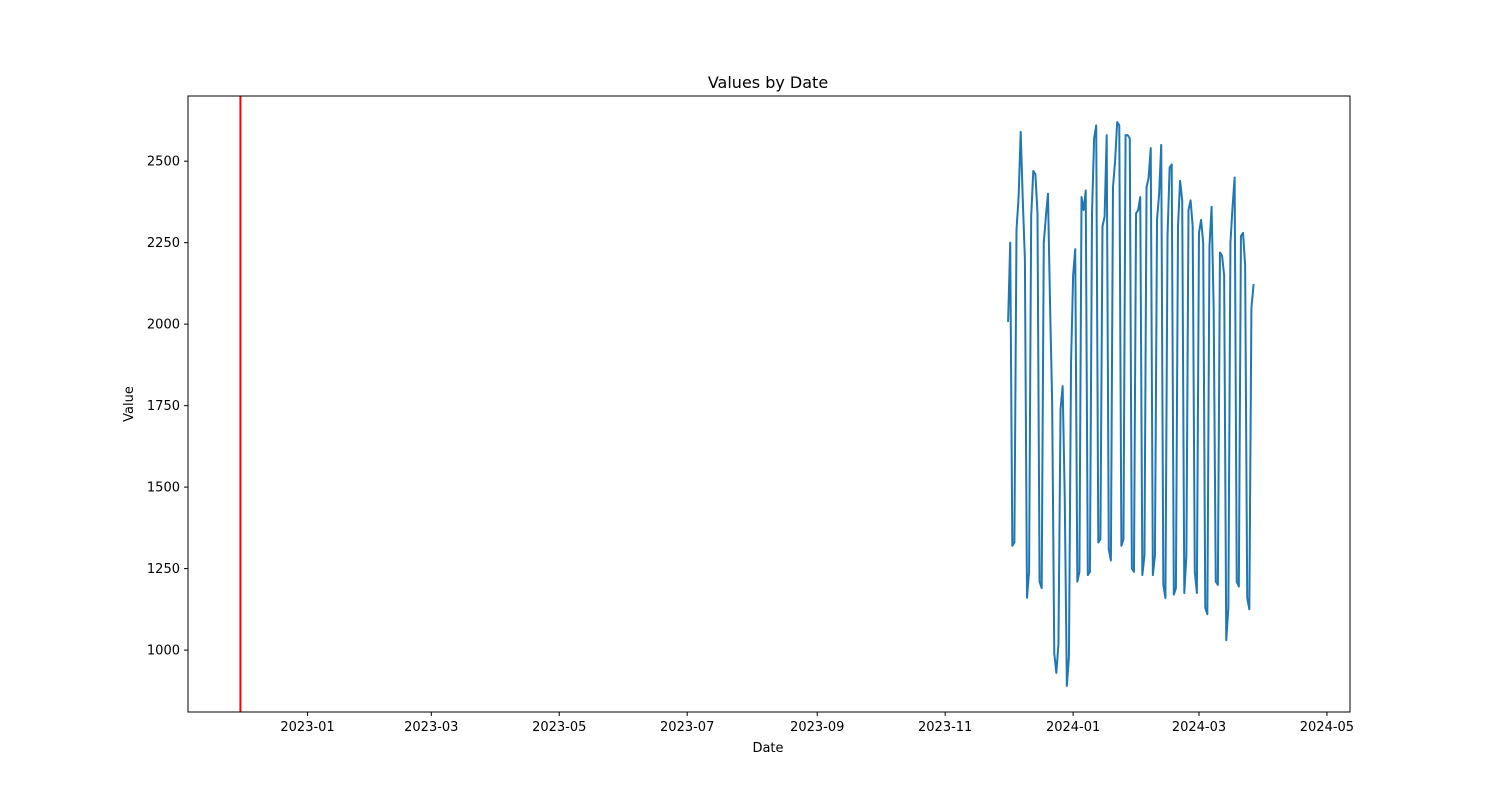 This screenshot has width=1500, height=800. Describe the element at coordinates (559, 727) in the screenshot. I see `x-tick-label: 2023-05` at that location.